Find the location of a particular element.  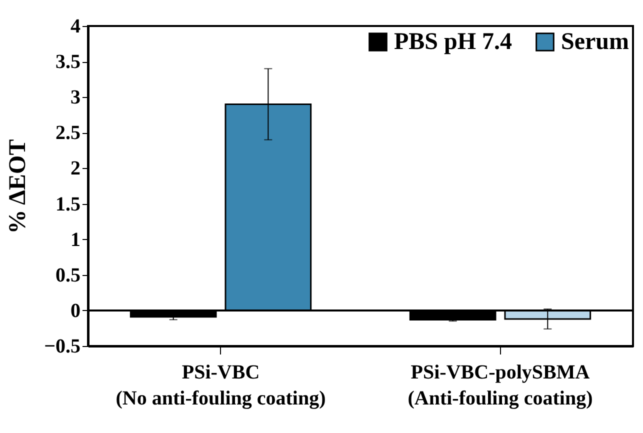

y-tick-label: 2.5 is located at coordinates (68, 133).